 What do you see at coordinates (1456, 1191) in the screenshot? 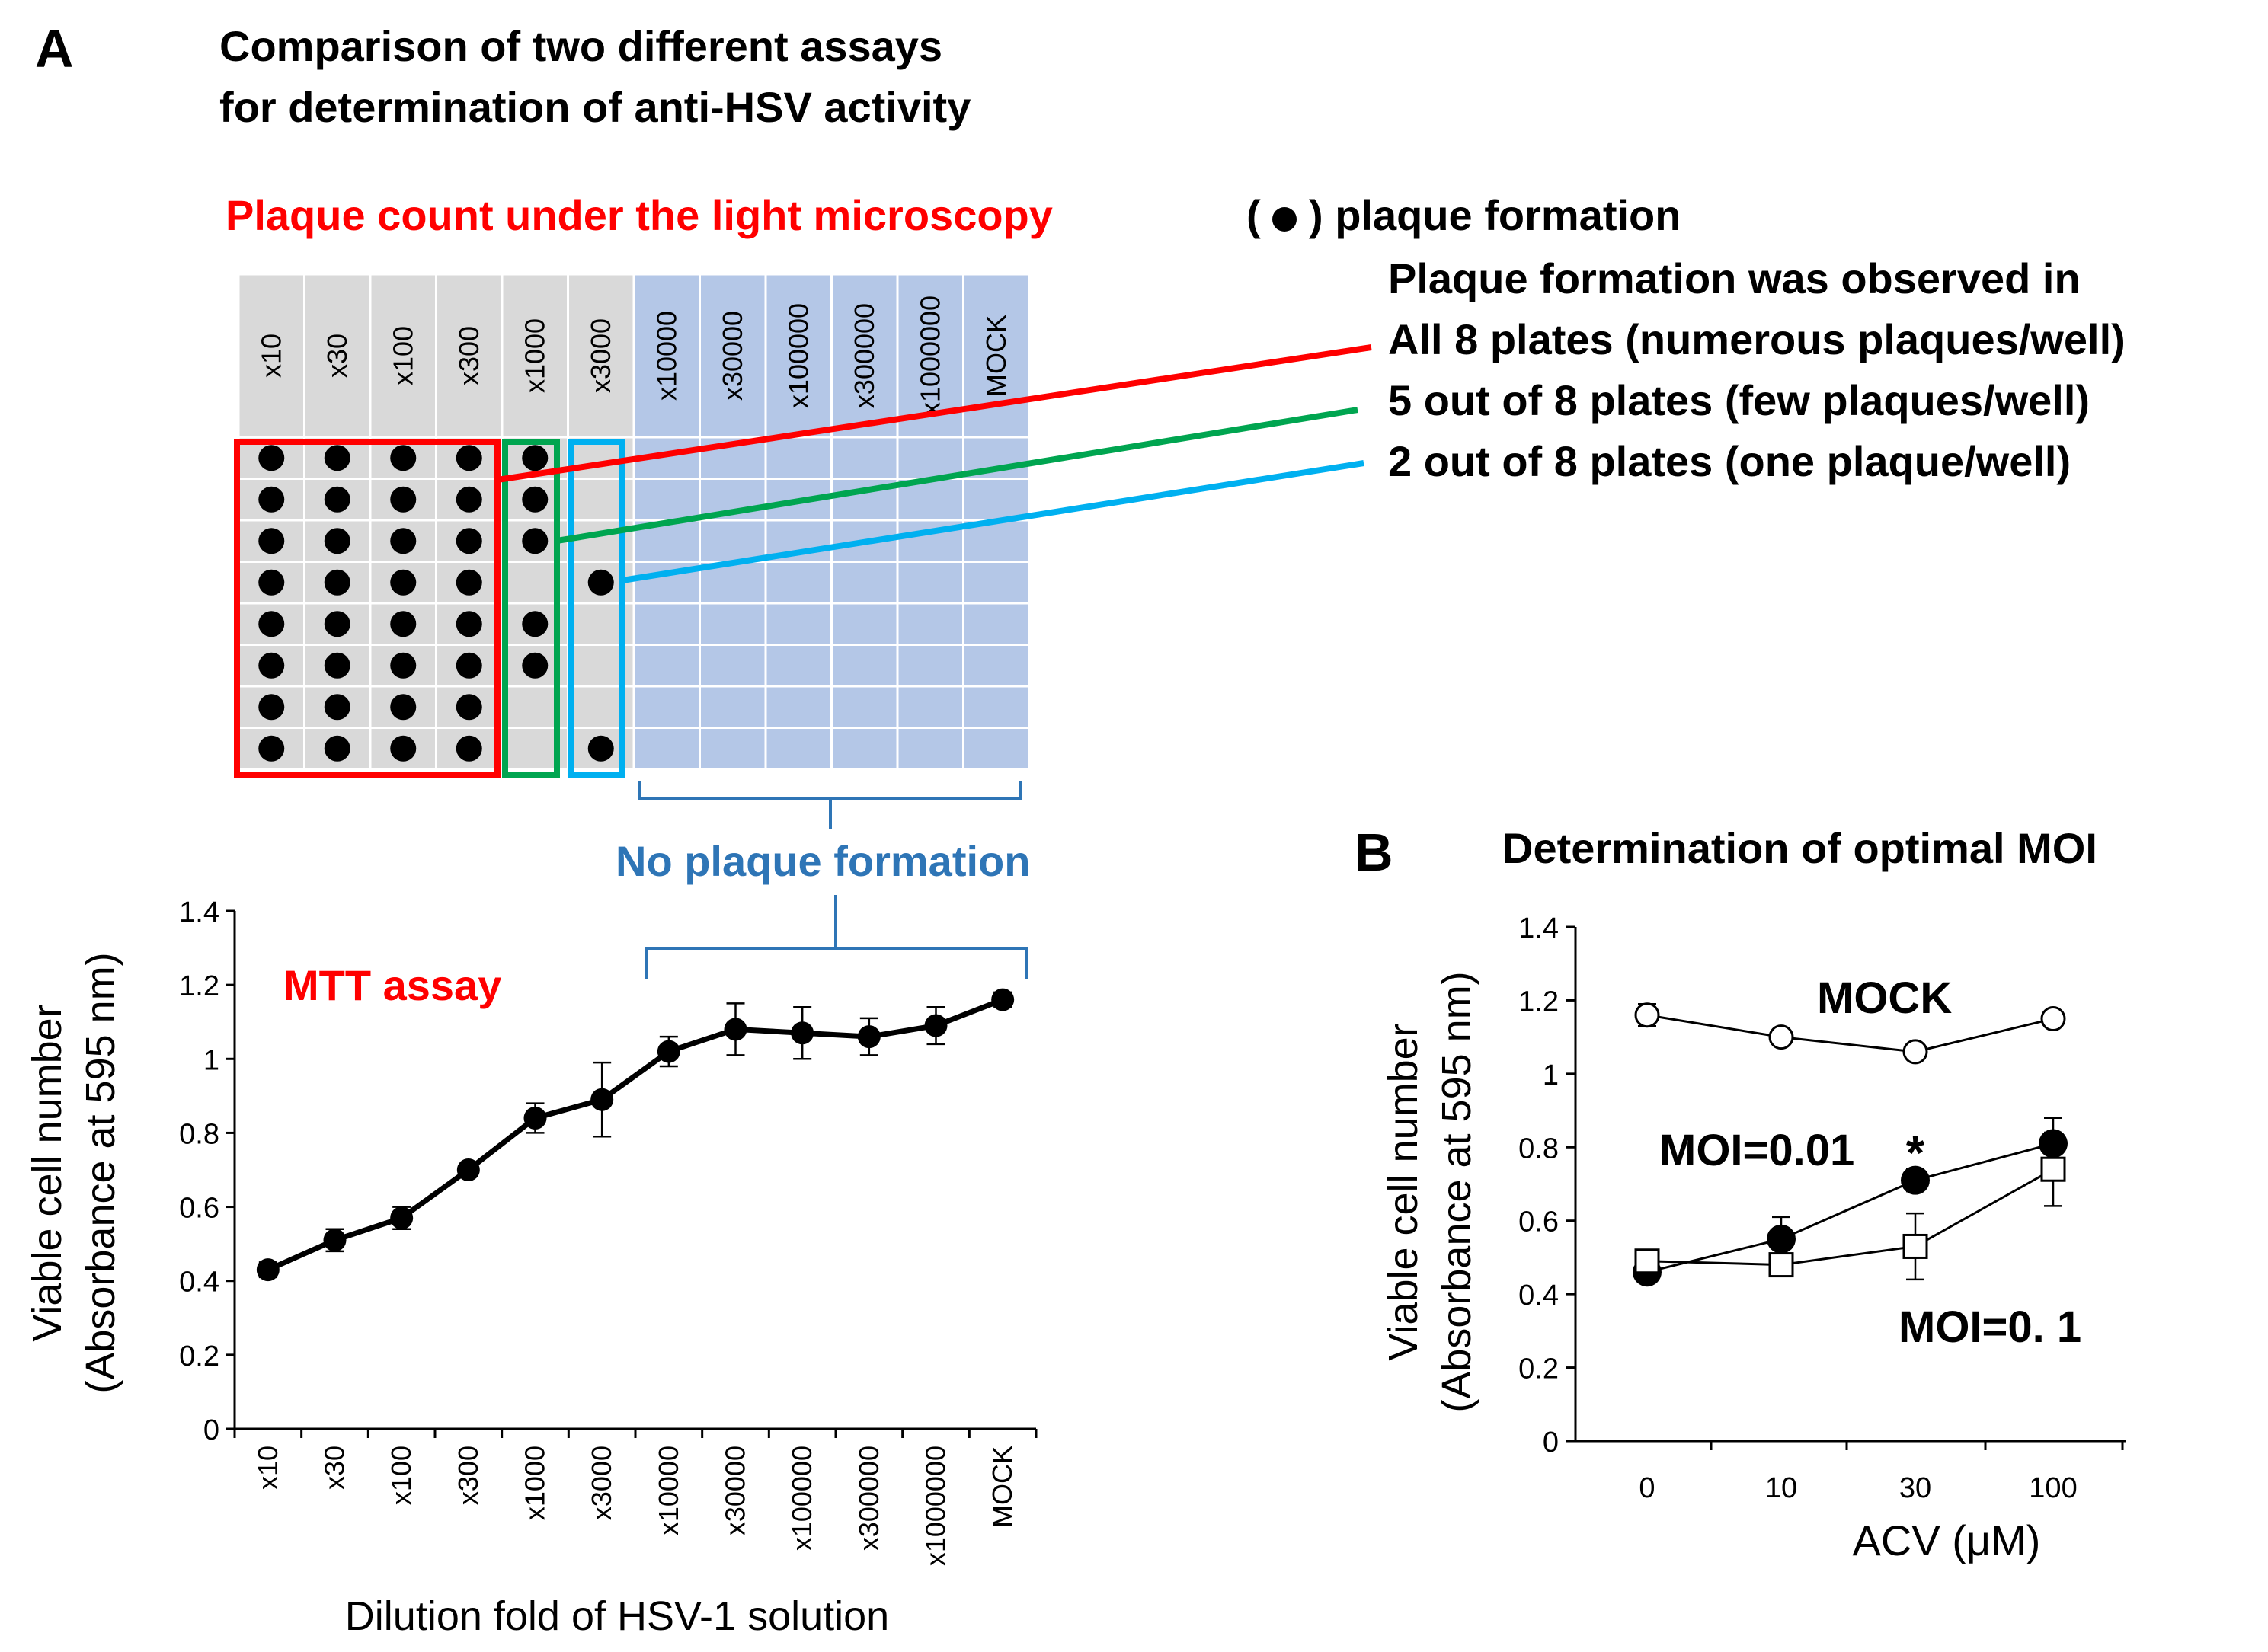
I see `chart-b-ylabel-line2: (Absorbance at 595 nm)` at bounding box center [1456, 1191].